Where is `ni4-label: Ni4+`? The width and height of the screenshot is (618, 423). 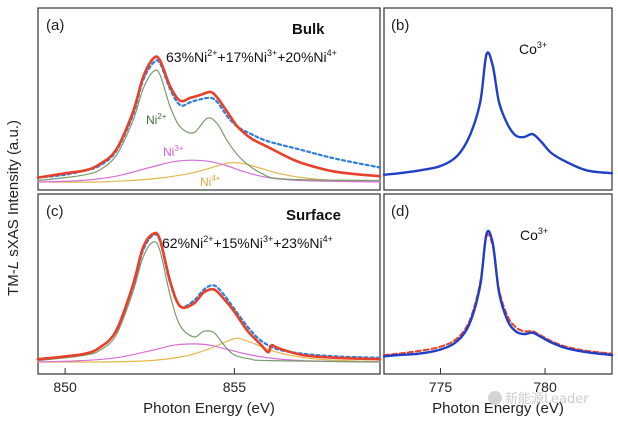 ni4-label: Ni4+ is located at coordinates (210, 181).